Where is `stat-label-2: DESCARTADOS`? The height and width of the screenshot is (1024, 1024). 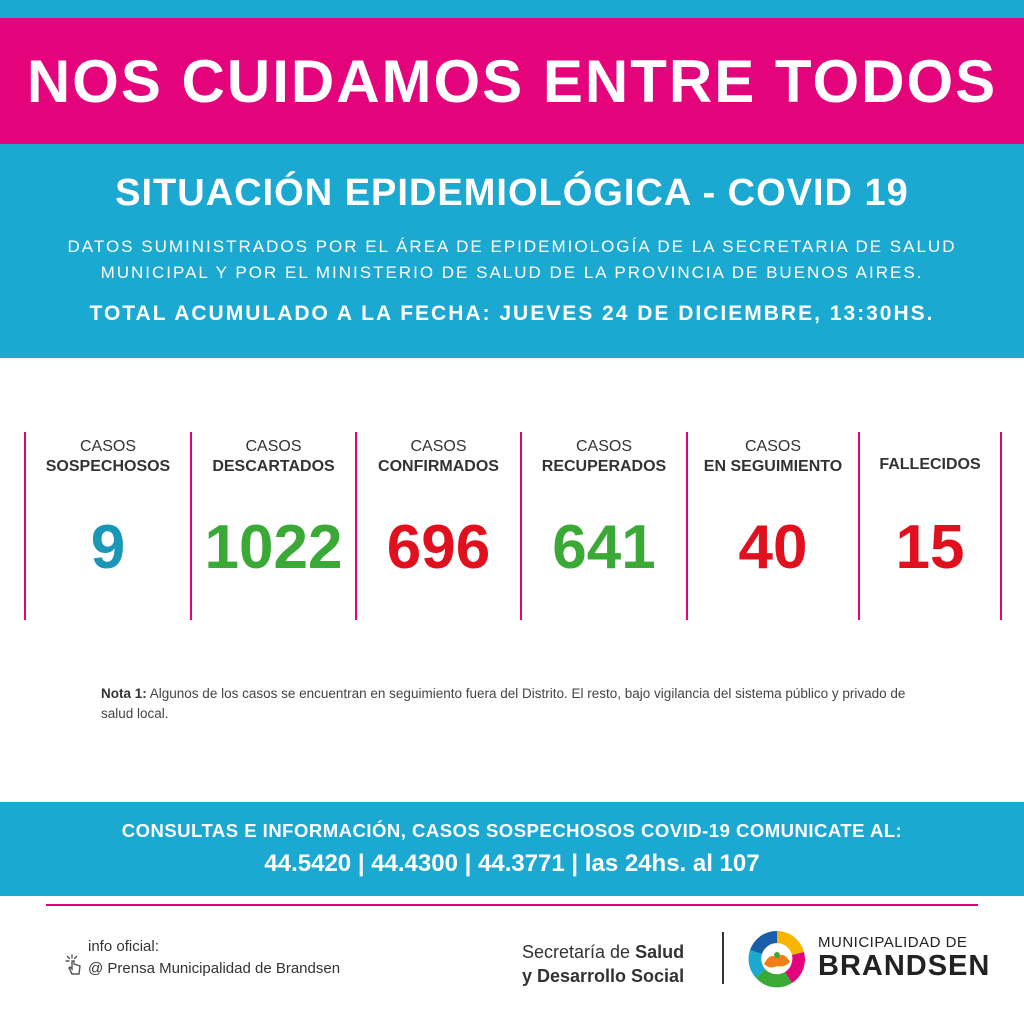 stat-label-2: DESCARTADOS is located at coordinates (273, 466).